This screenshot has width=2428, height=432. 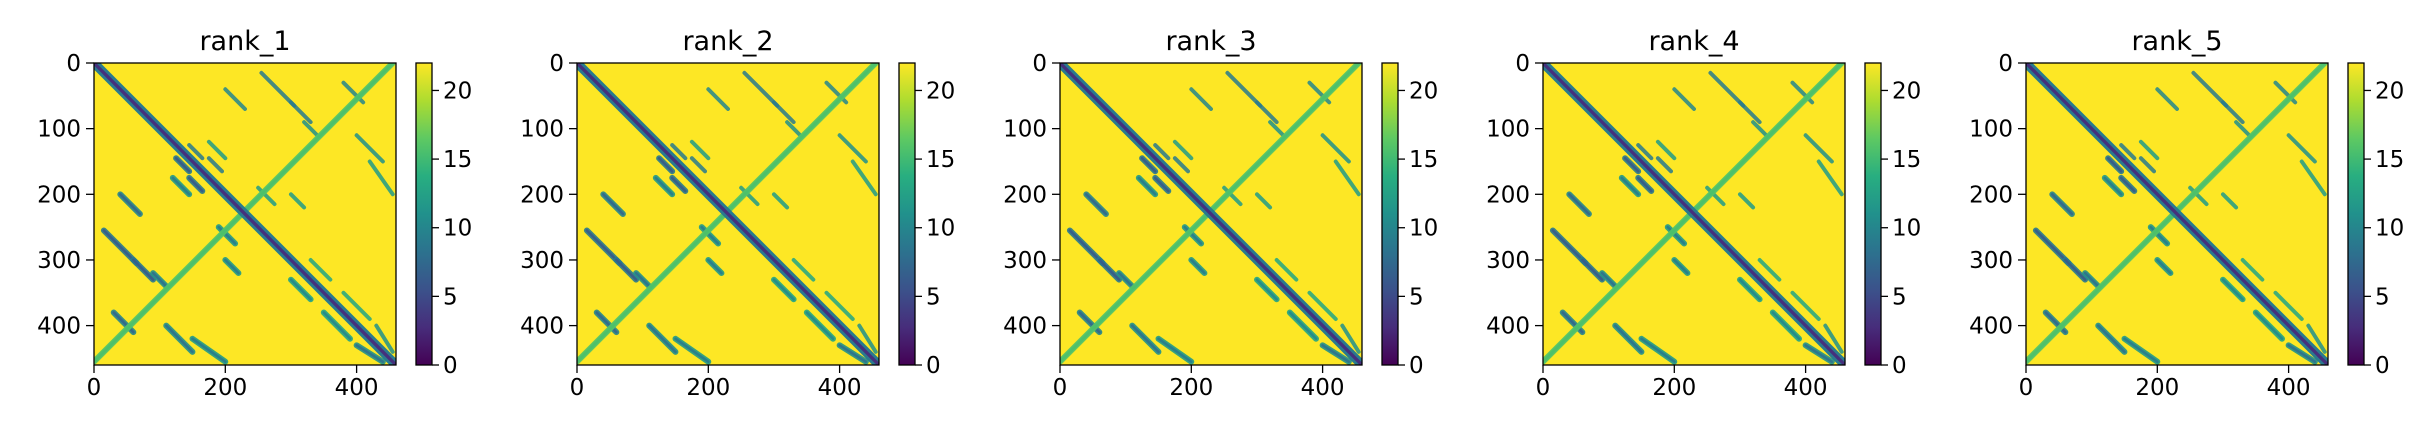 What do you see at coordinates (1390, 214) in the screenshot?
I see `colorbar` at bounding box center [1390, 214].